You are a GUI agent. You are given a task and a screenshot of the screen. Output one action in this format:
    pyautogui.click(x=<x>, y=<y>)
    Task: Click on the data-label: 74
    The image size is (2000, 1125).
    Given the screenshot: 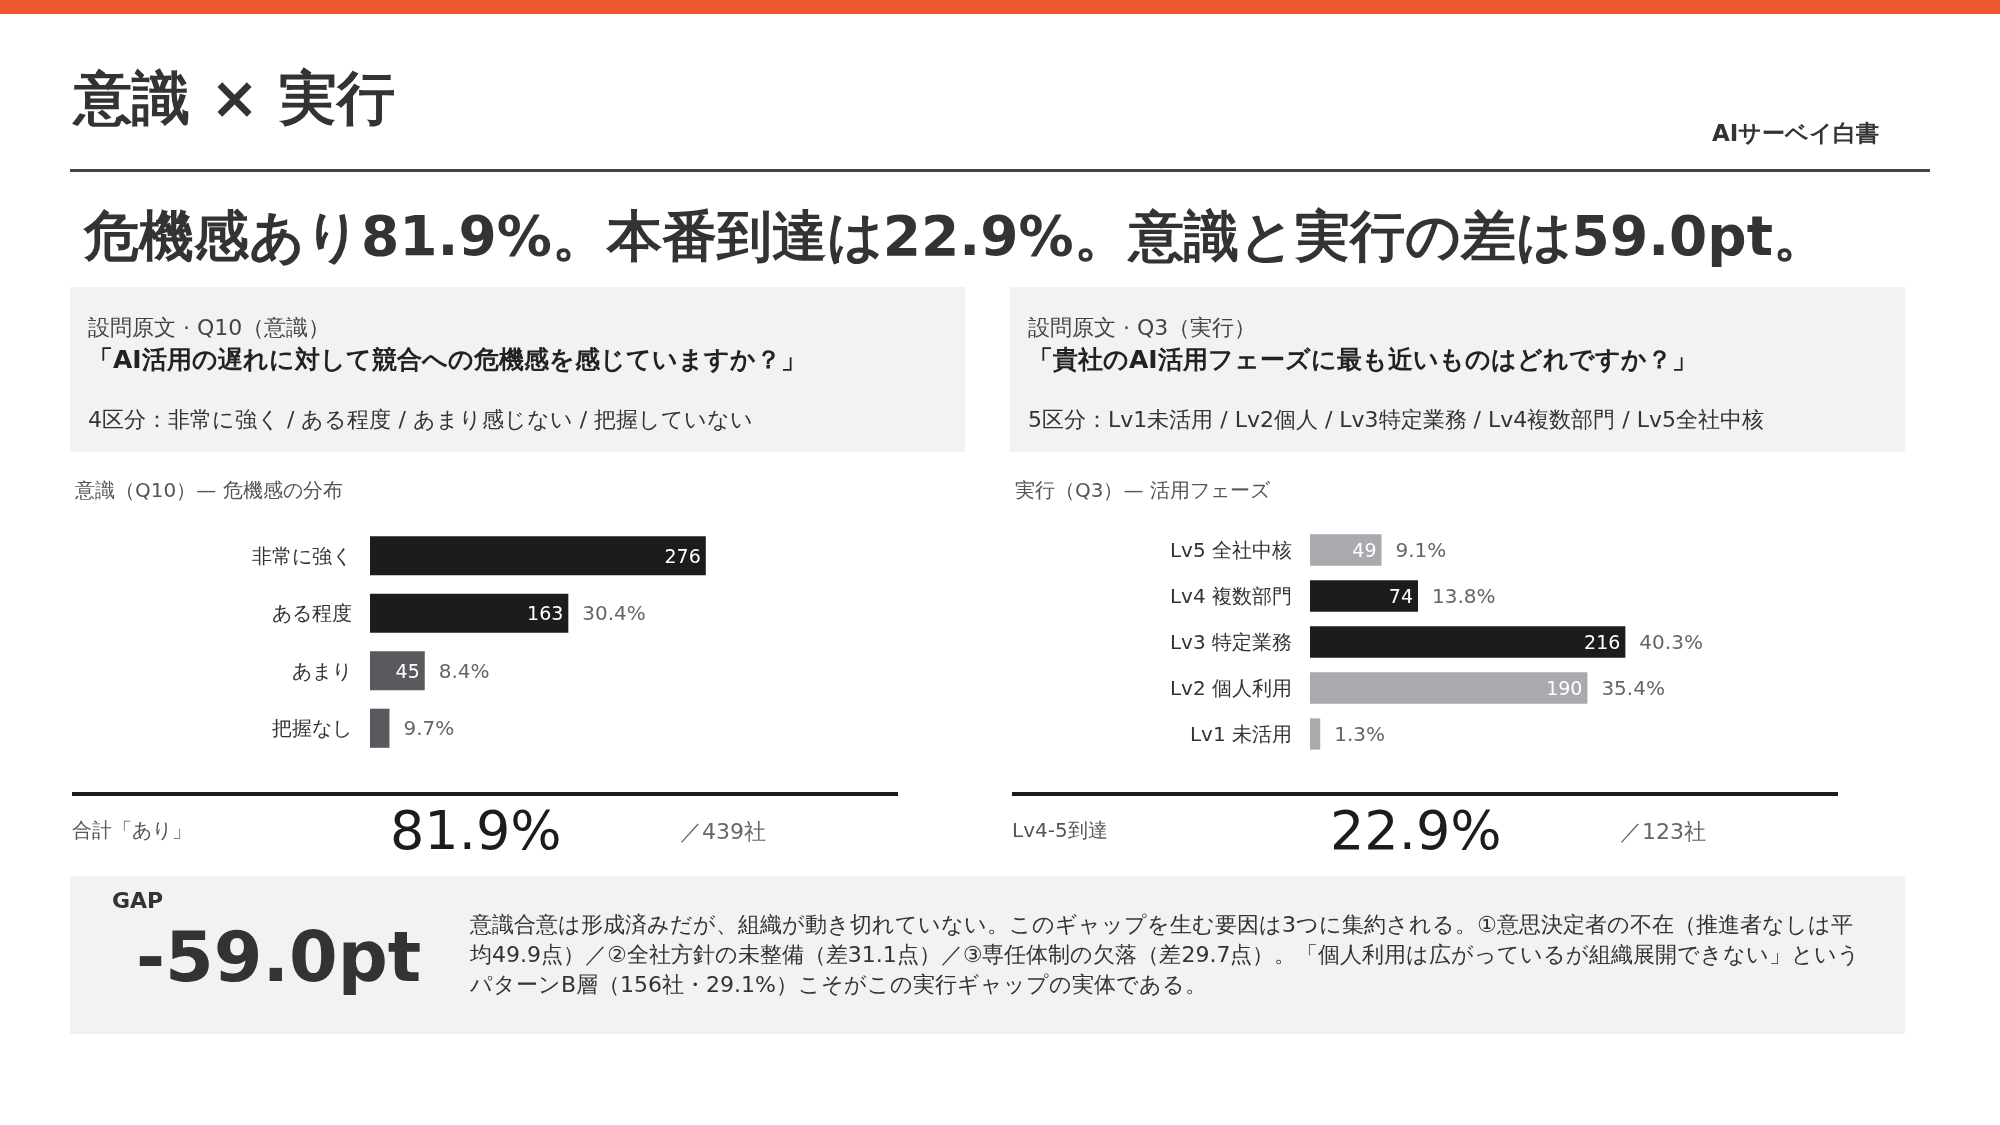 What is the action you would take?
    pyautogui.click(x=1401, y=596)
    